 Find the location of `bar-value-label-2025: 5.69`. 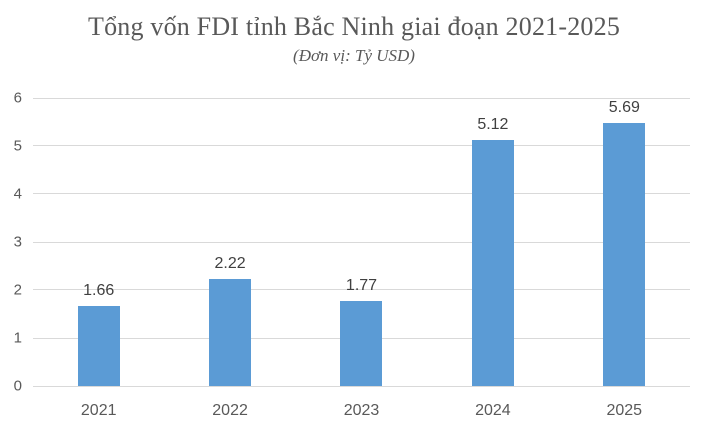

bar-value-label-2025: 5.69 is located at coordinates (624, 107).